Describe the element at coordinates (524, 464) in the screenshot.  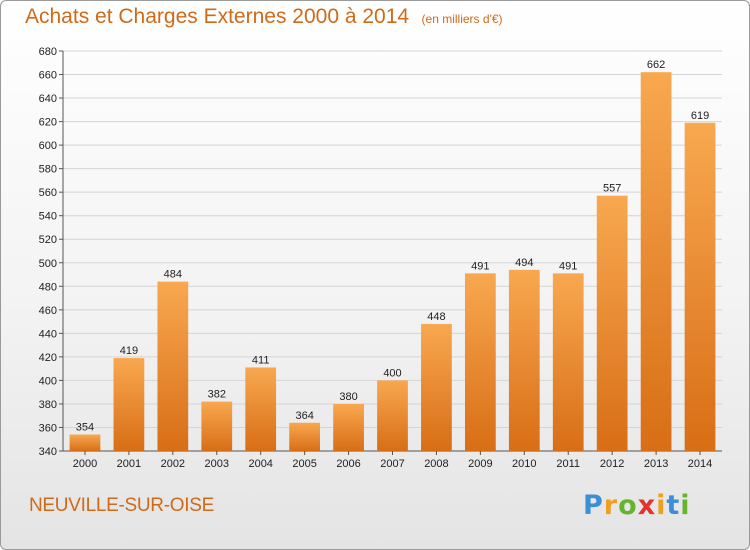
I see `x-tick-label: 2010` at that location.